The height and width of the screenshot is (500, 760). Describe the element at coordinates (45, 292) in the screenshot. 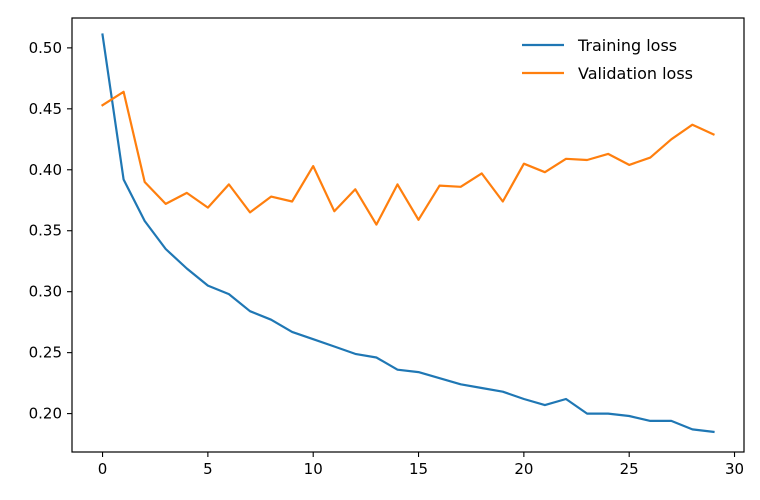

I see `y-tick-label: 0.30` at that location.